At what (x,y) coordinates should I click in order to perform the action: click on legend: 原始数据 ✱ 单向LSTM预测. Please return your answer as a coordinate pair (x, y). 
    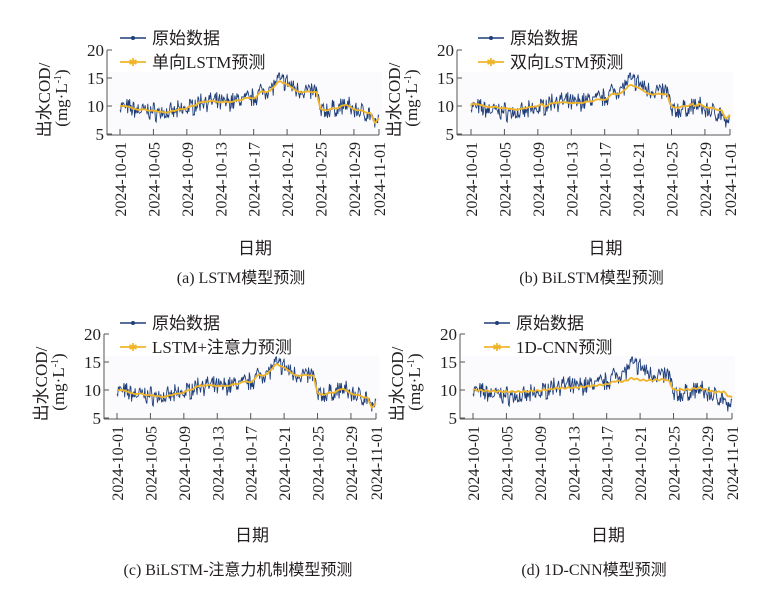
    Looking at the image, I should click on (192, 50).